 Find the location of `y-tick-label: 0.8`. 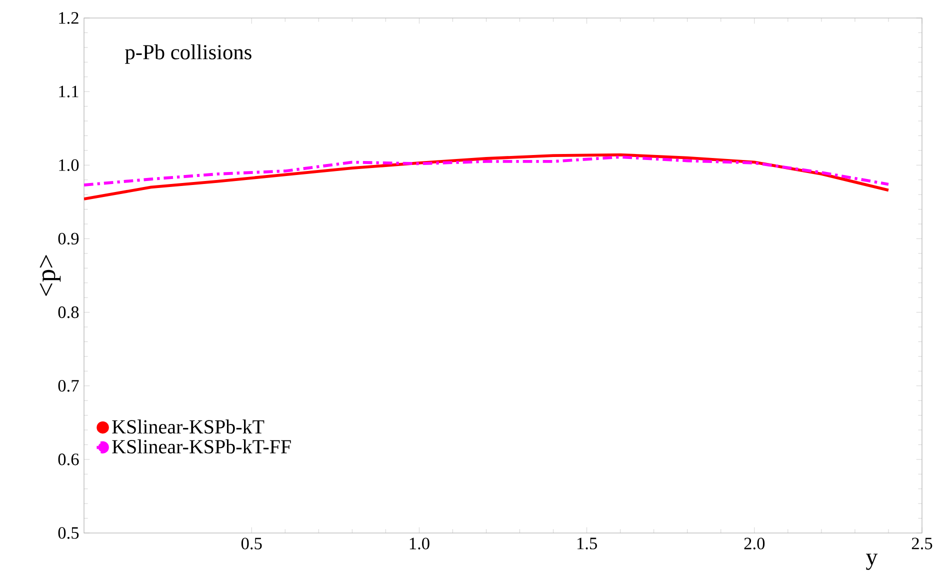

y-tick-label: 0.8 is located at coordinates (68, 312).